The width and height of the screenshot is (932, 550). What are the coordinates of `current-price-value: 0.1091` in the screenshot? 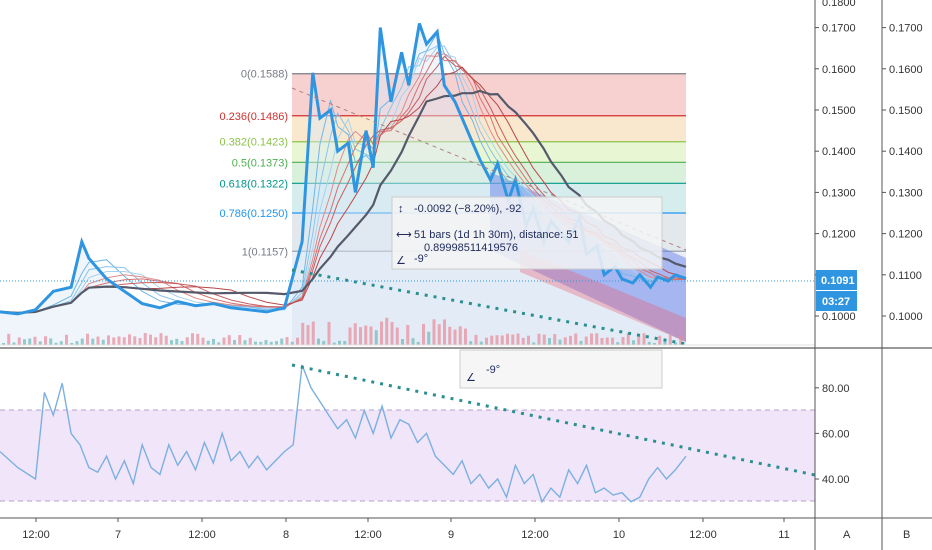 It's located at (838, 281).